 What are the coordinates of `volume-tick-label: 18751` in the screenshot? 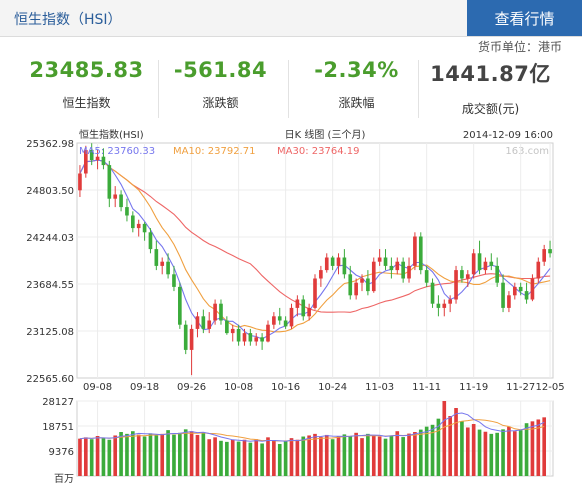 It's located at (58, 427).